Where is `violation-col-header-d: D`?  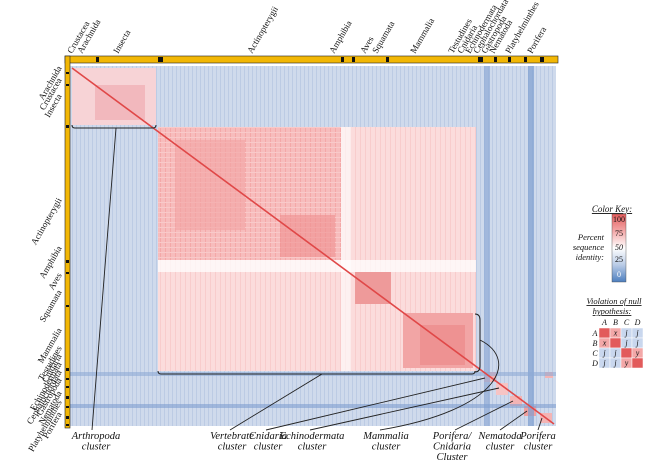
violation-col-header-d: D is located at coordinates (637, 322).